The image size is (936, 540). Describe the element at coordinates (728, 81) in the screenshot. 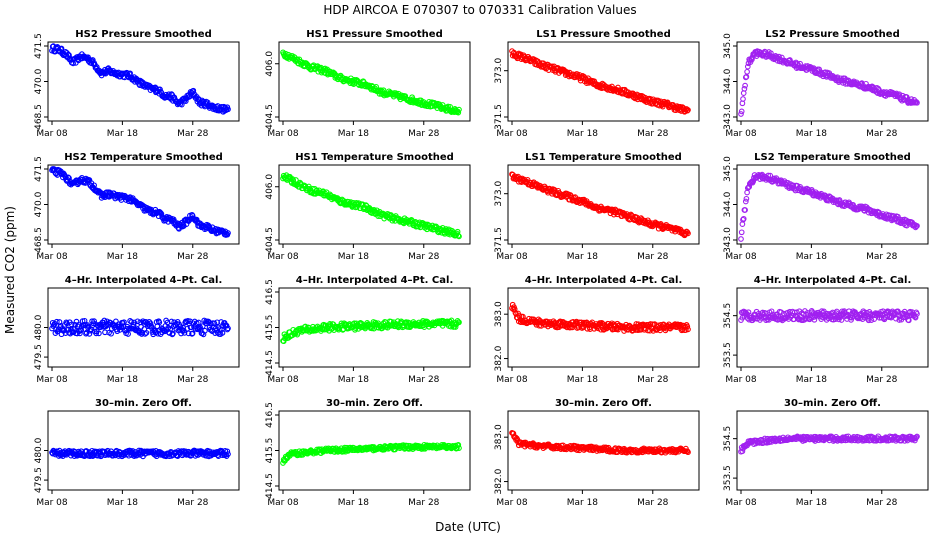

I see `y-tick-label: 344.0` at that location.